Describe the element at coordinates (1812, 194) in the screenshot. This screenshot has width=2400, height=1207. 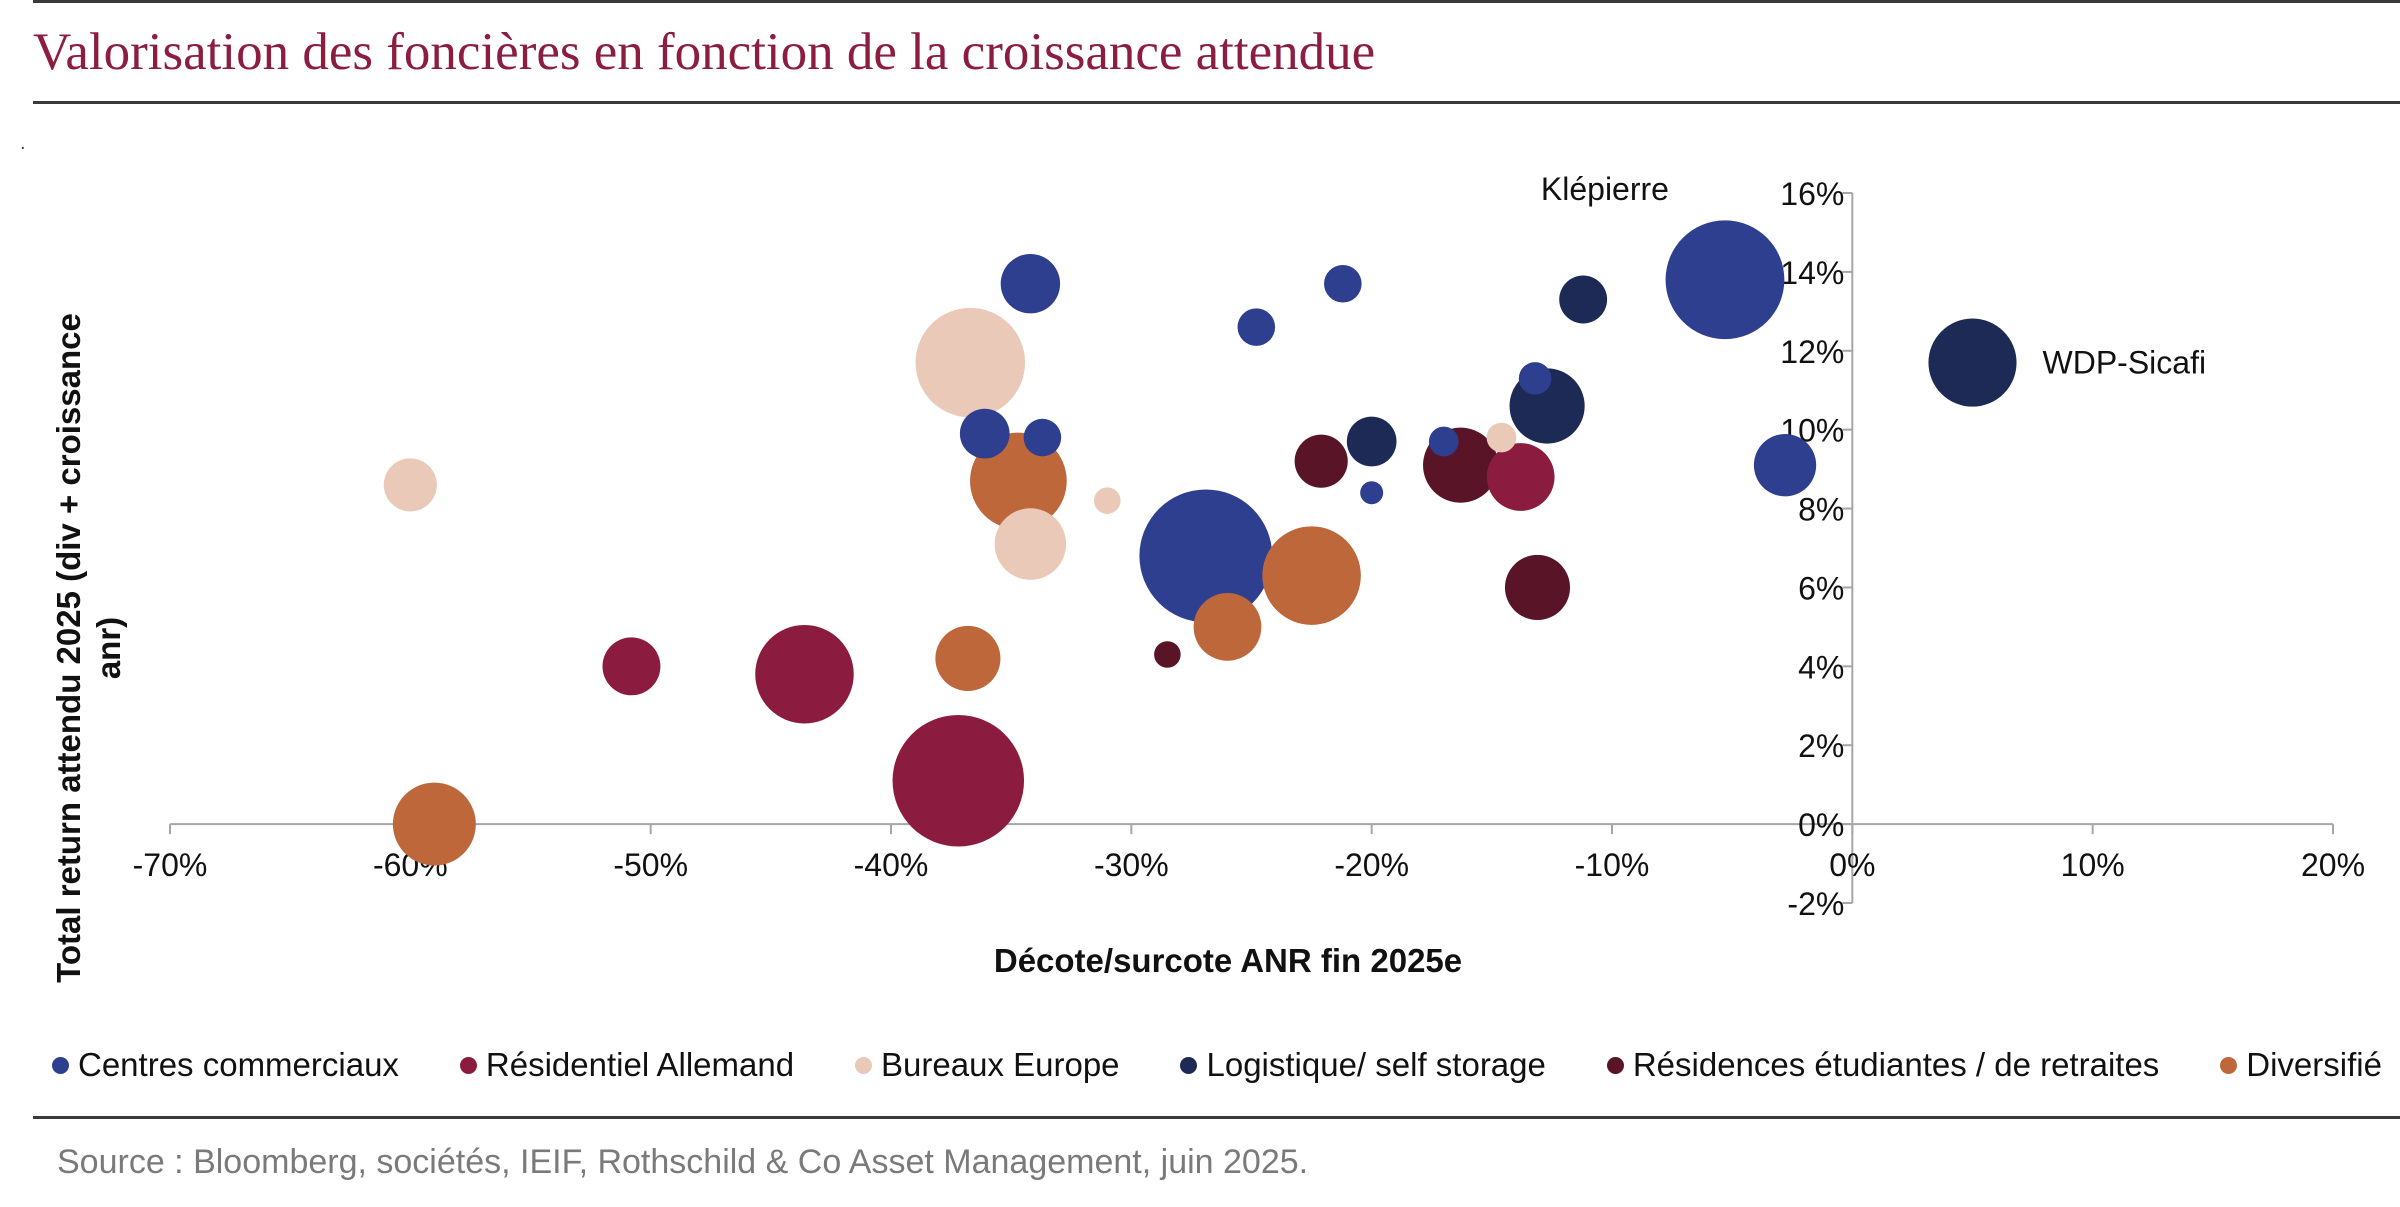
I see `y-tick-label: 16%` at that location.